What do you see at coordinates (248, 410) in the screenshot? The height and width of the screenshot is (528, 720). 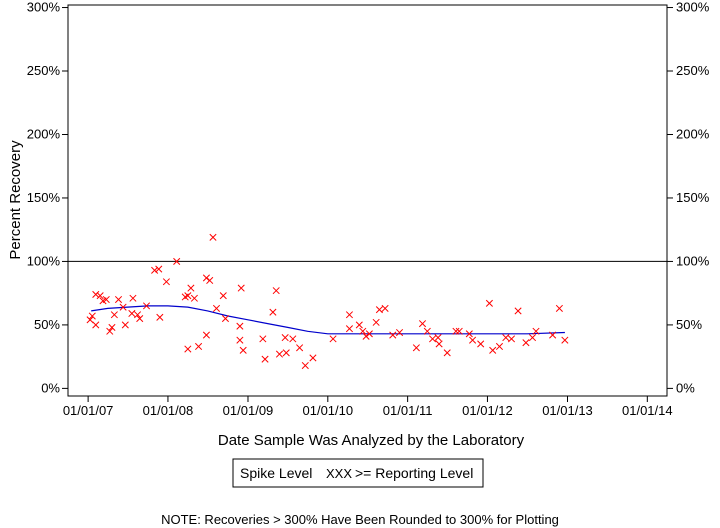 I see `x-tick-label: 01/01/09` at bounding box center [248, 410].